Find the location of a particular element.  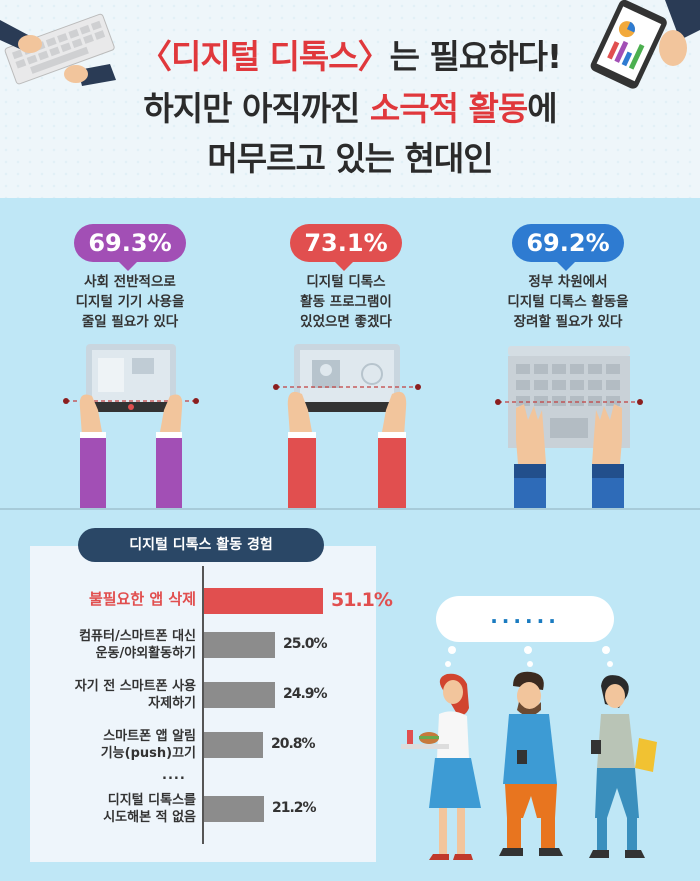

bar-category-label-line: 기능(push)끄기 is located at coordinates (148, 753).